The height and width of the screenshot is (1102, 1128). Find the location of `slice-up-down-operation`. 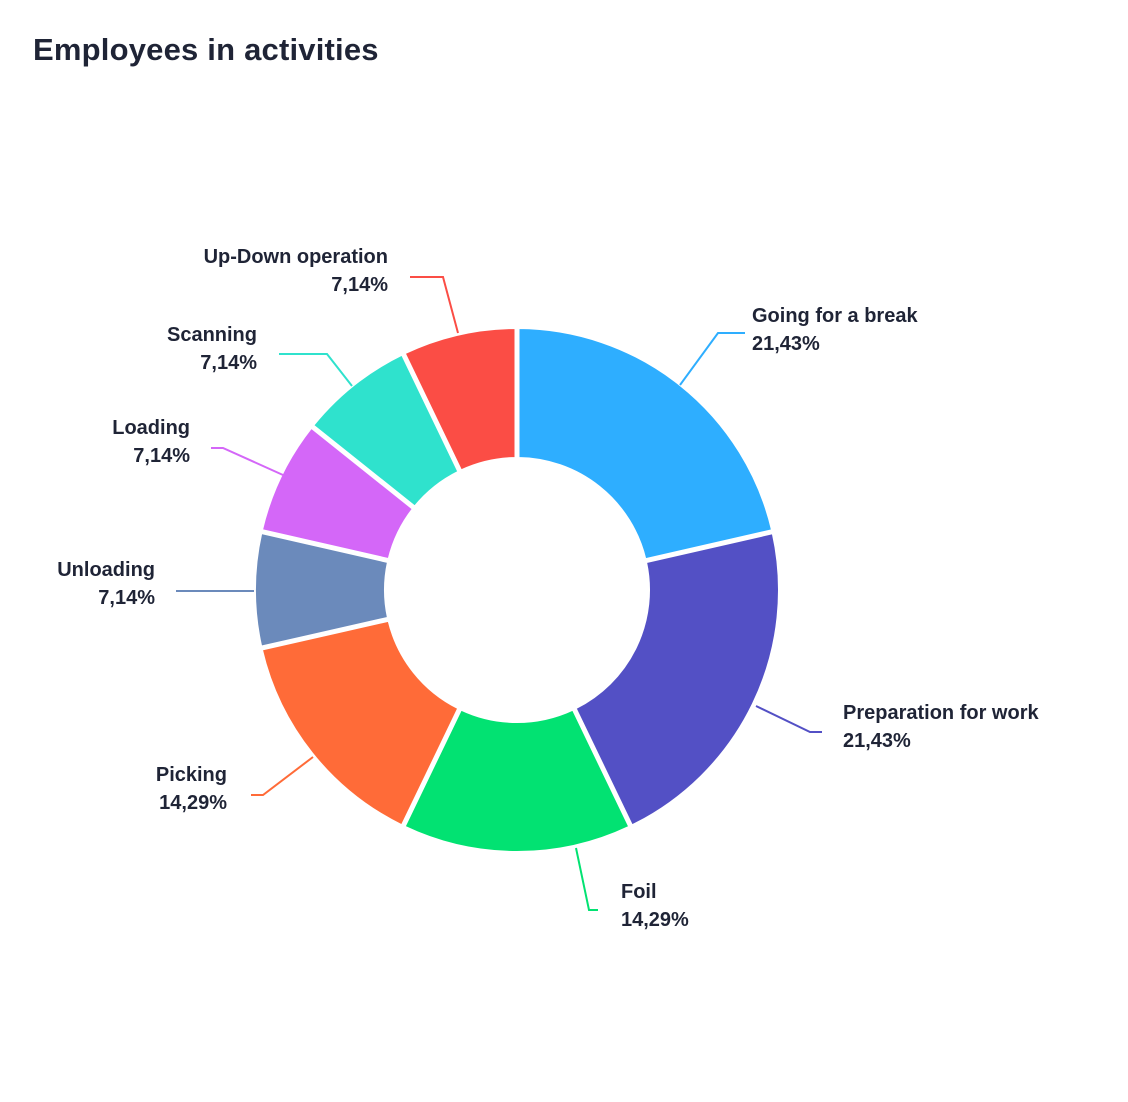

slice-up-down-operation is located at coordinates (460, 399).